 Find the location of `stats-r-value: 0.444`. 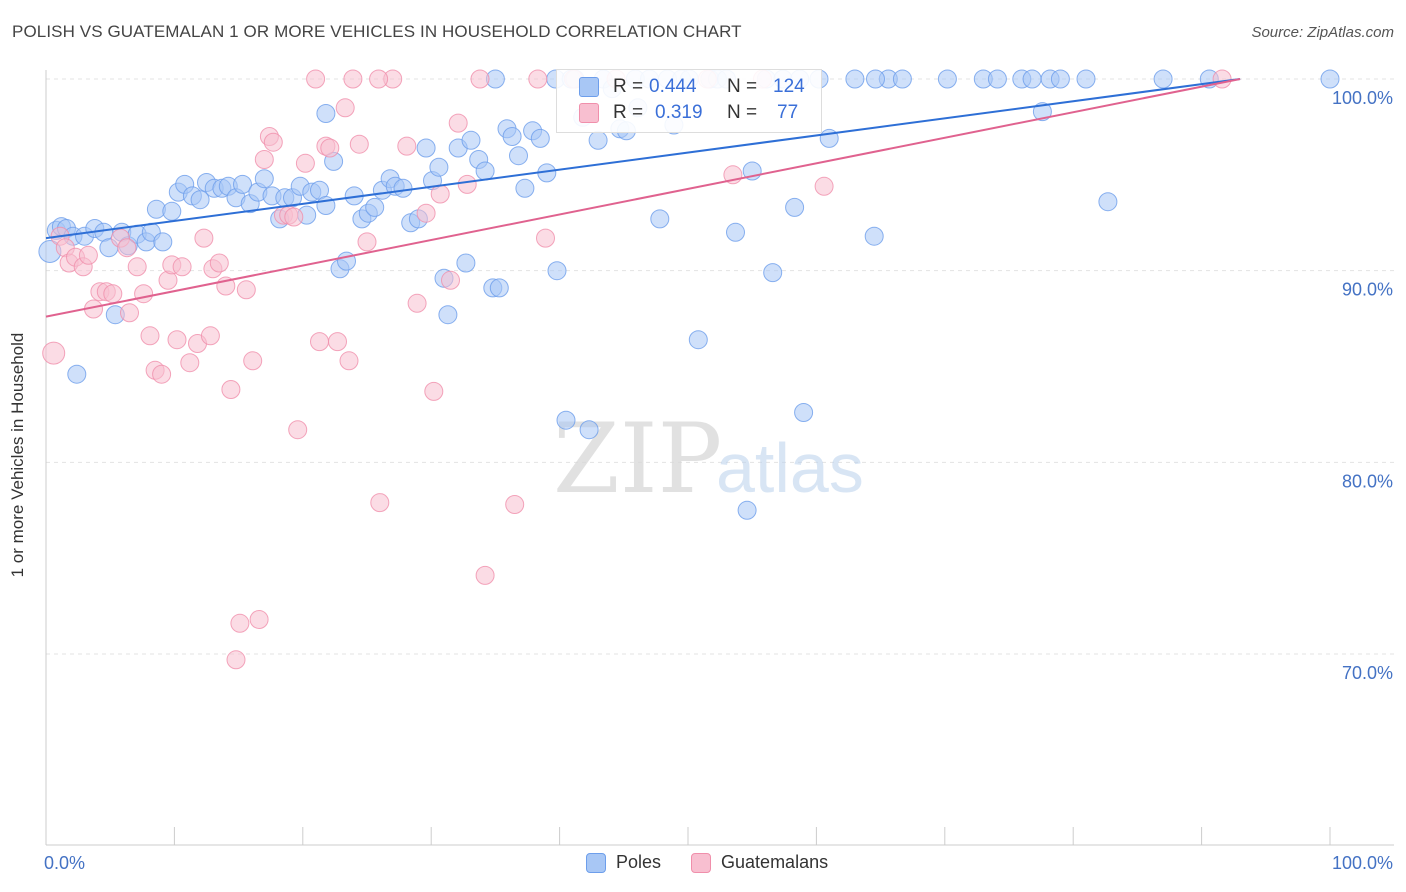

stats-r-value: 0.444 is located at coordinates (673, 86).